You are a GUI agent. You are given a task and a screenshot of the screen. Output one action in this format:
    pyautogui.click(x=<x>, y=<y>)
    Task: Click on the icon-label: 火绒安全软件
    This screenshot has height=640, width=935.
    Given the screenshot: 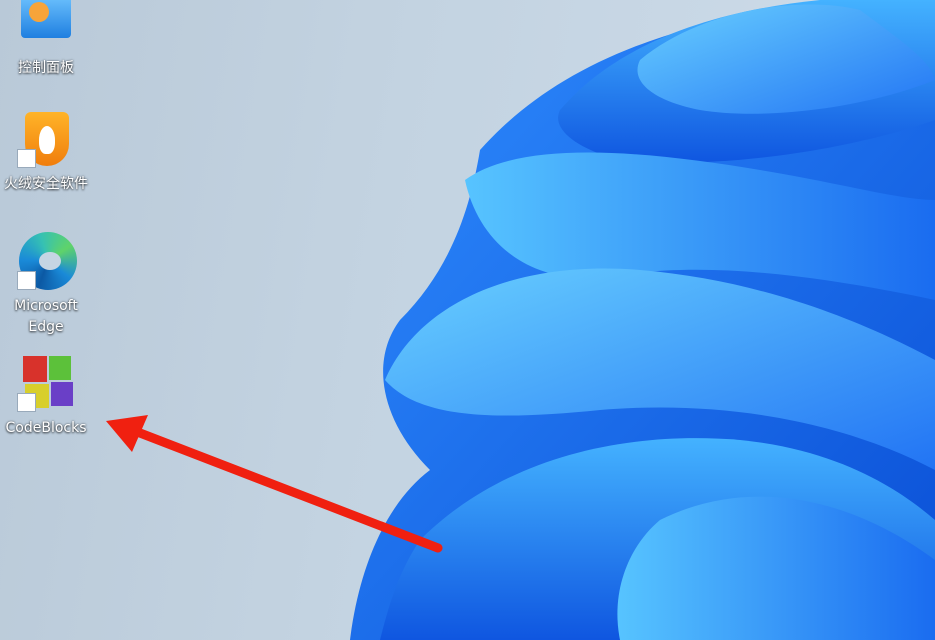 What is the action you would take?
    pyautogui.click(x=46, y=184)
    